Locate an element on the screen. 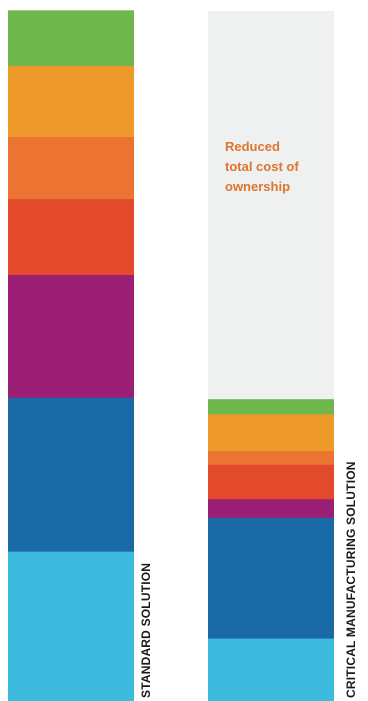 The width and height of the screenshot is (368, 701). category-label-2: CRITICAL MANUFACTURING SOLUTION is located at coordinates (351, 579).